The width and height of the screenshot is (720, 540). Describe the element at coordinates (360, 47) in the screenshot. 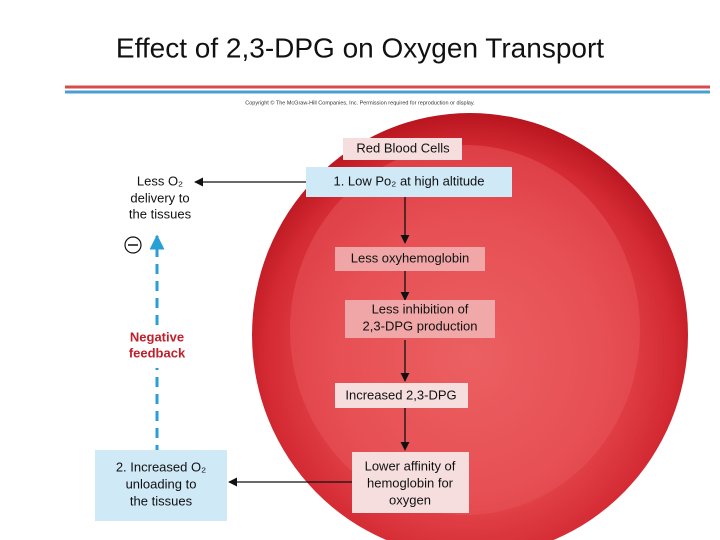

I see `title: Effect of 2,3-DPG on Oxygen Transport` at that location.